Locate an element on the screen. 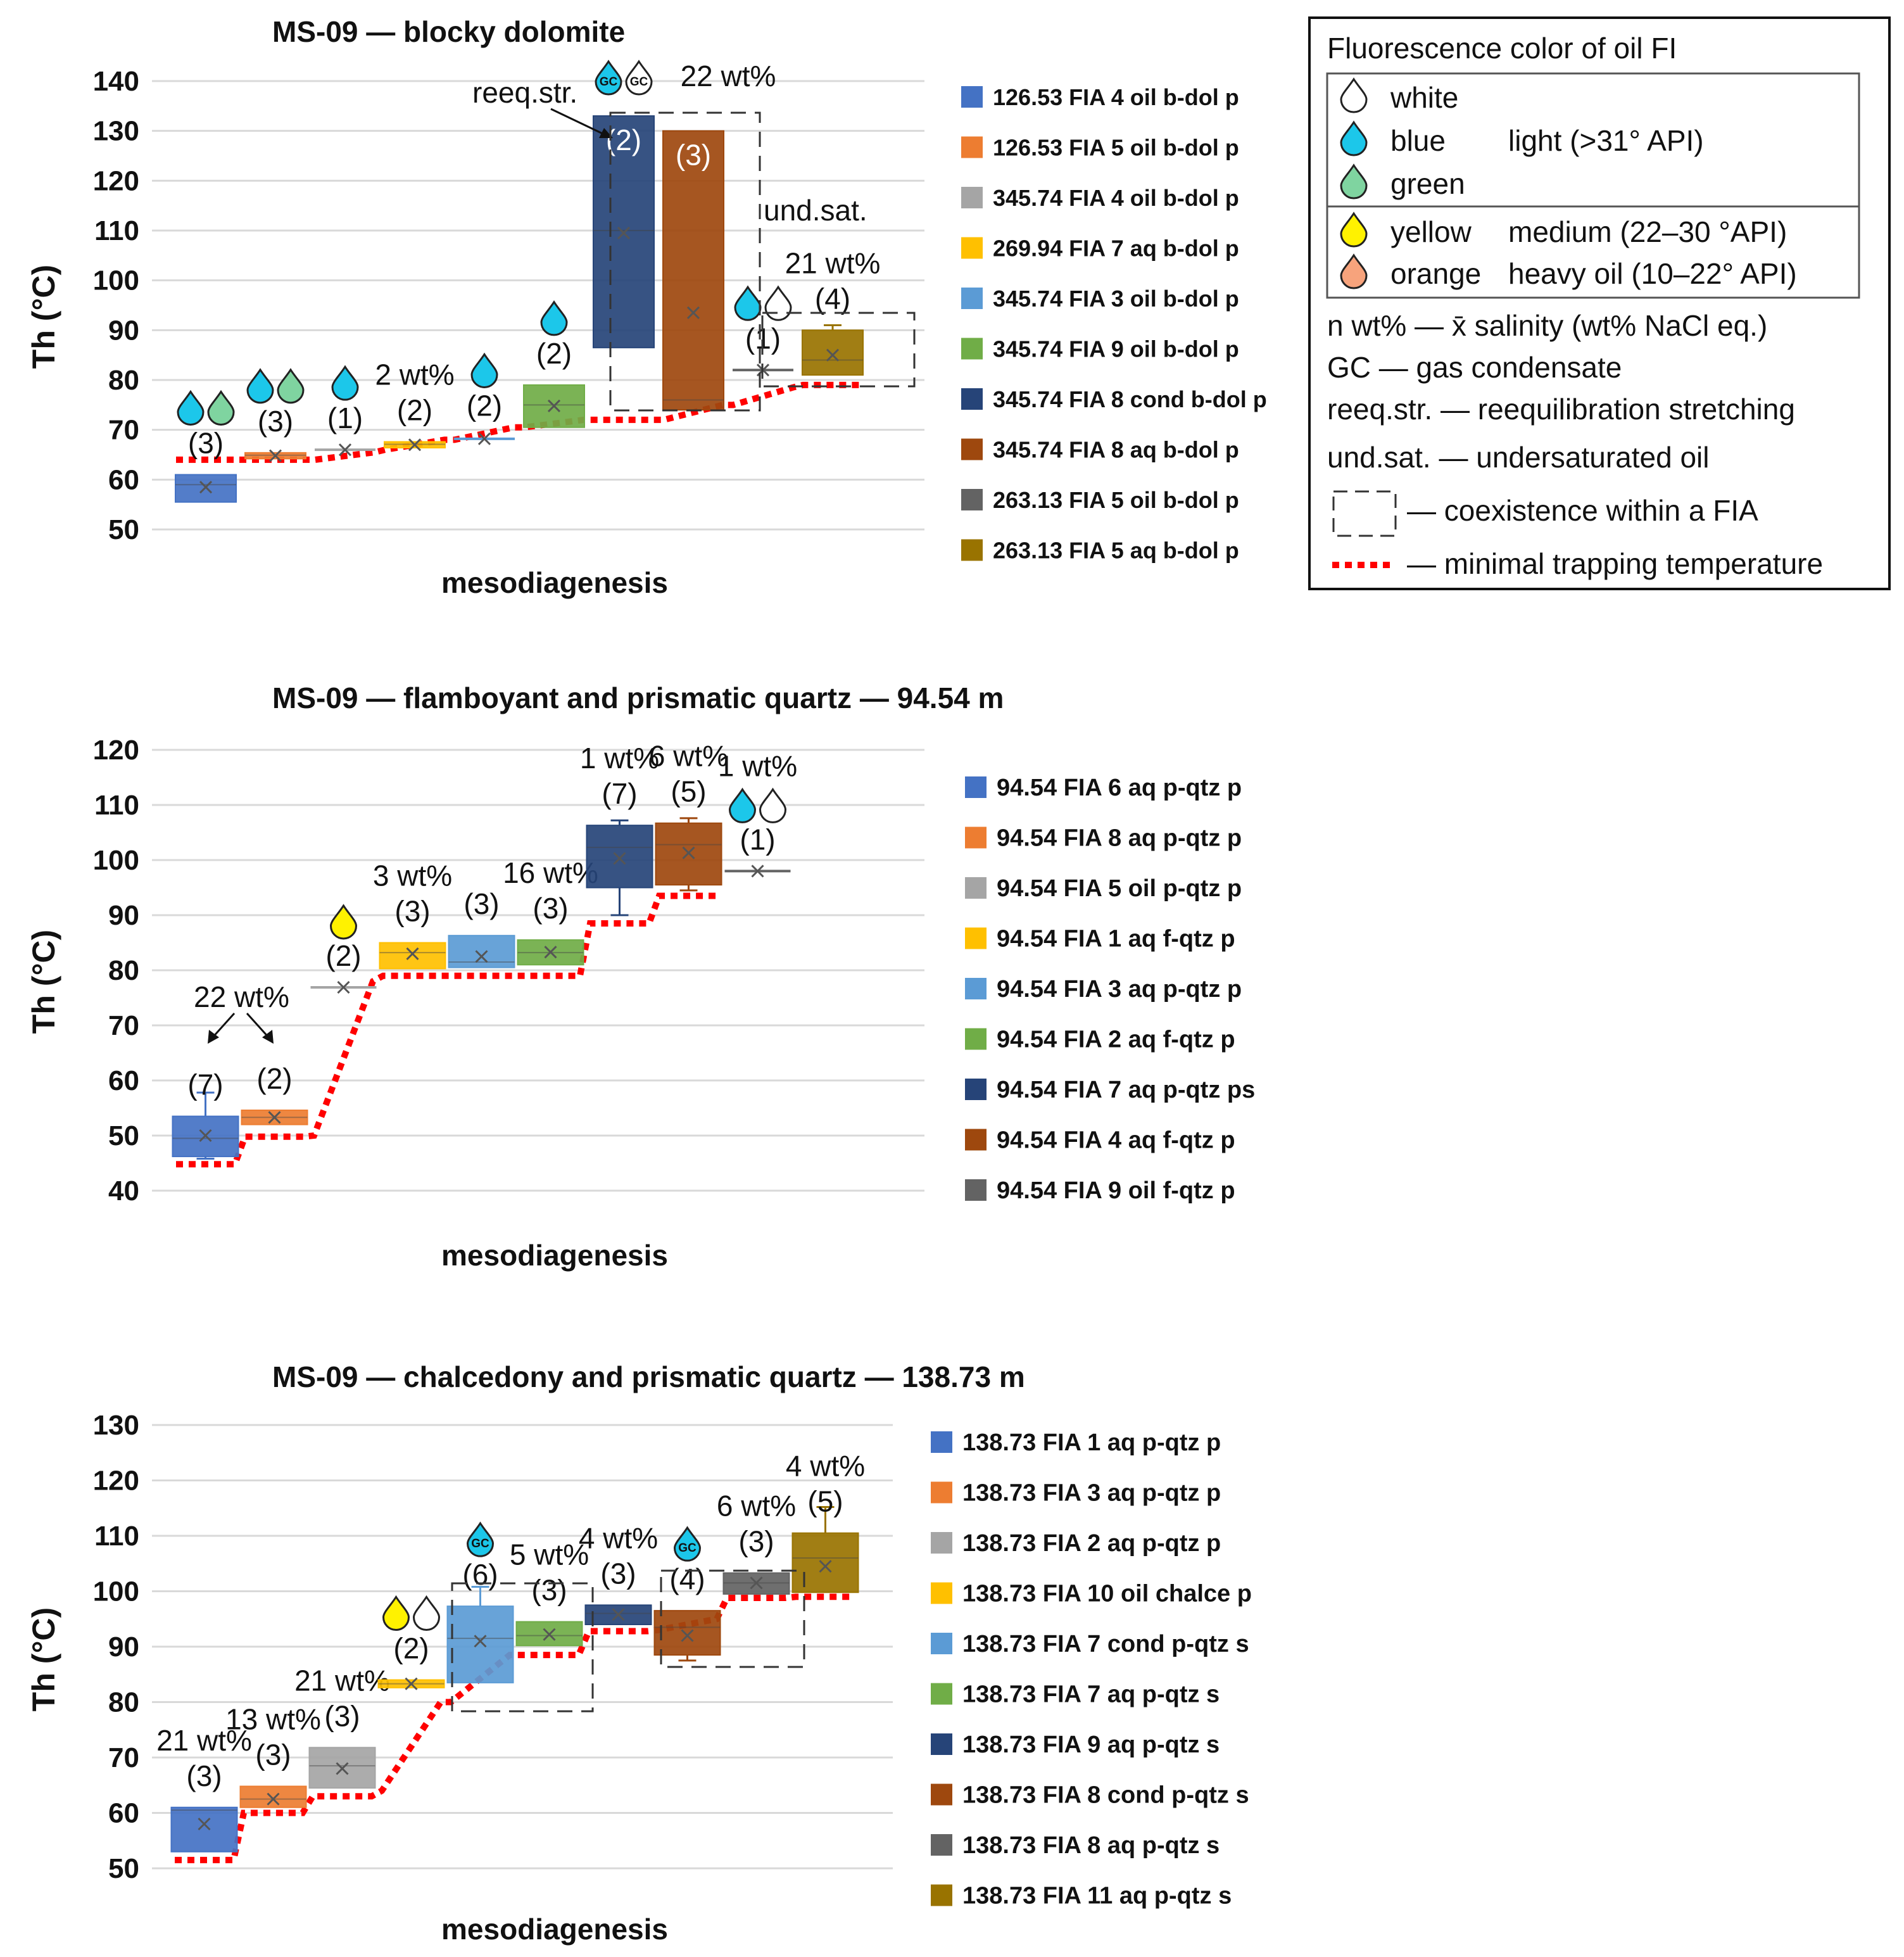 The image size is (1904, 1957). legend-item: 94.54 FIA 6 aq p-qtz p is located at coordinates (1103, 788).